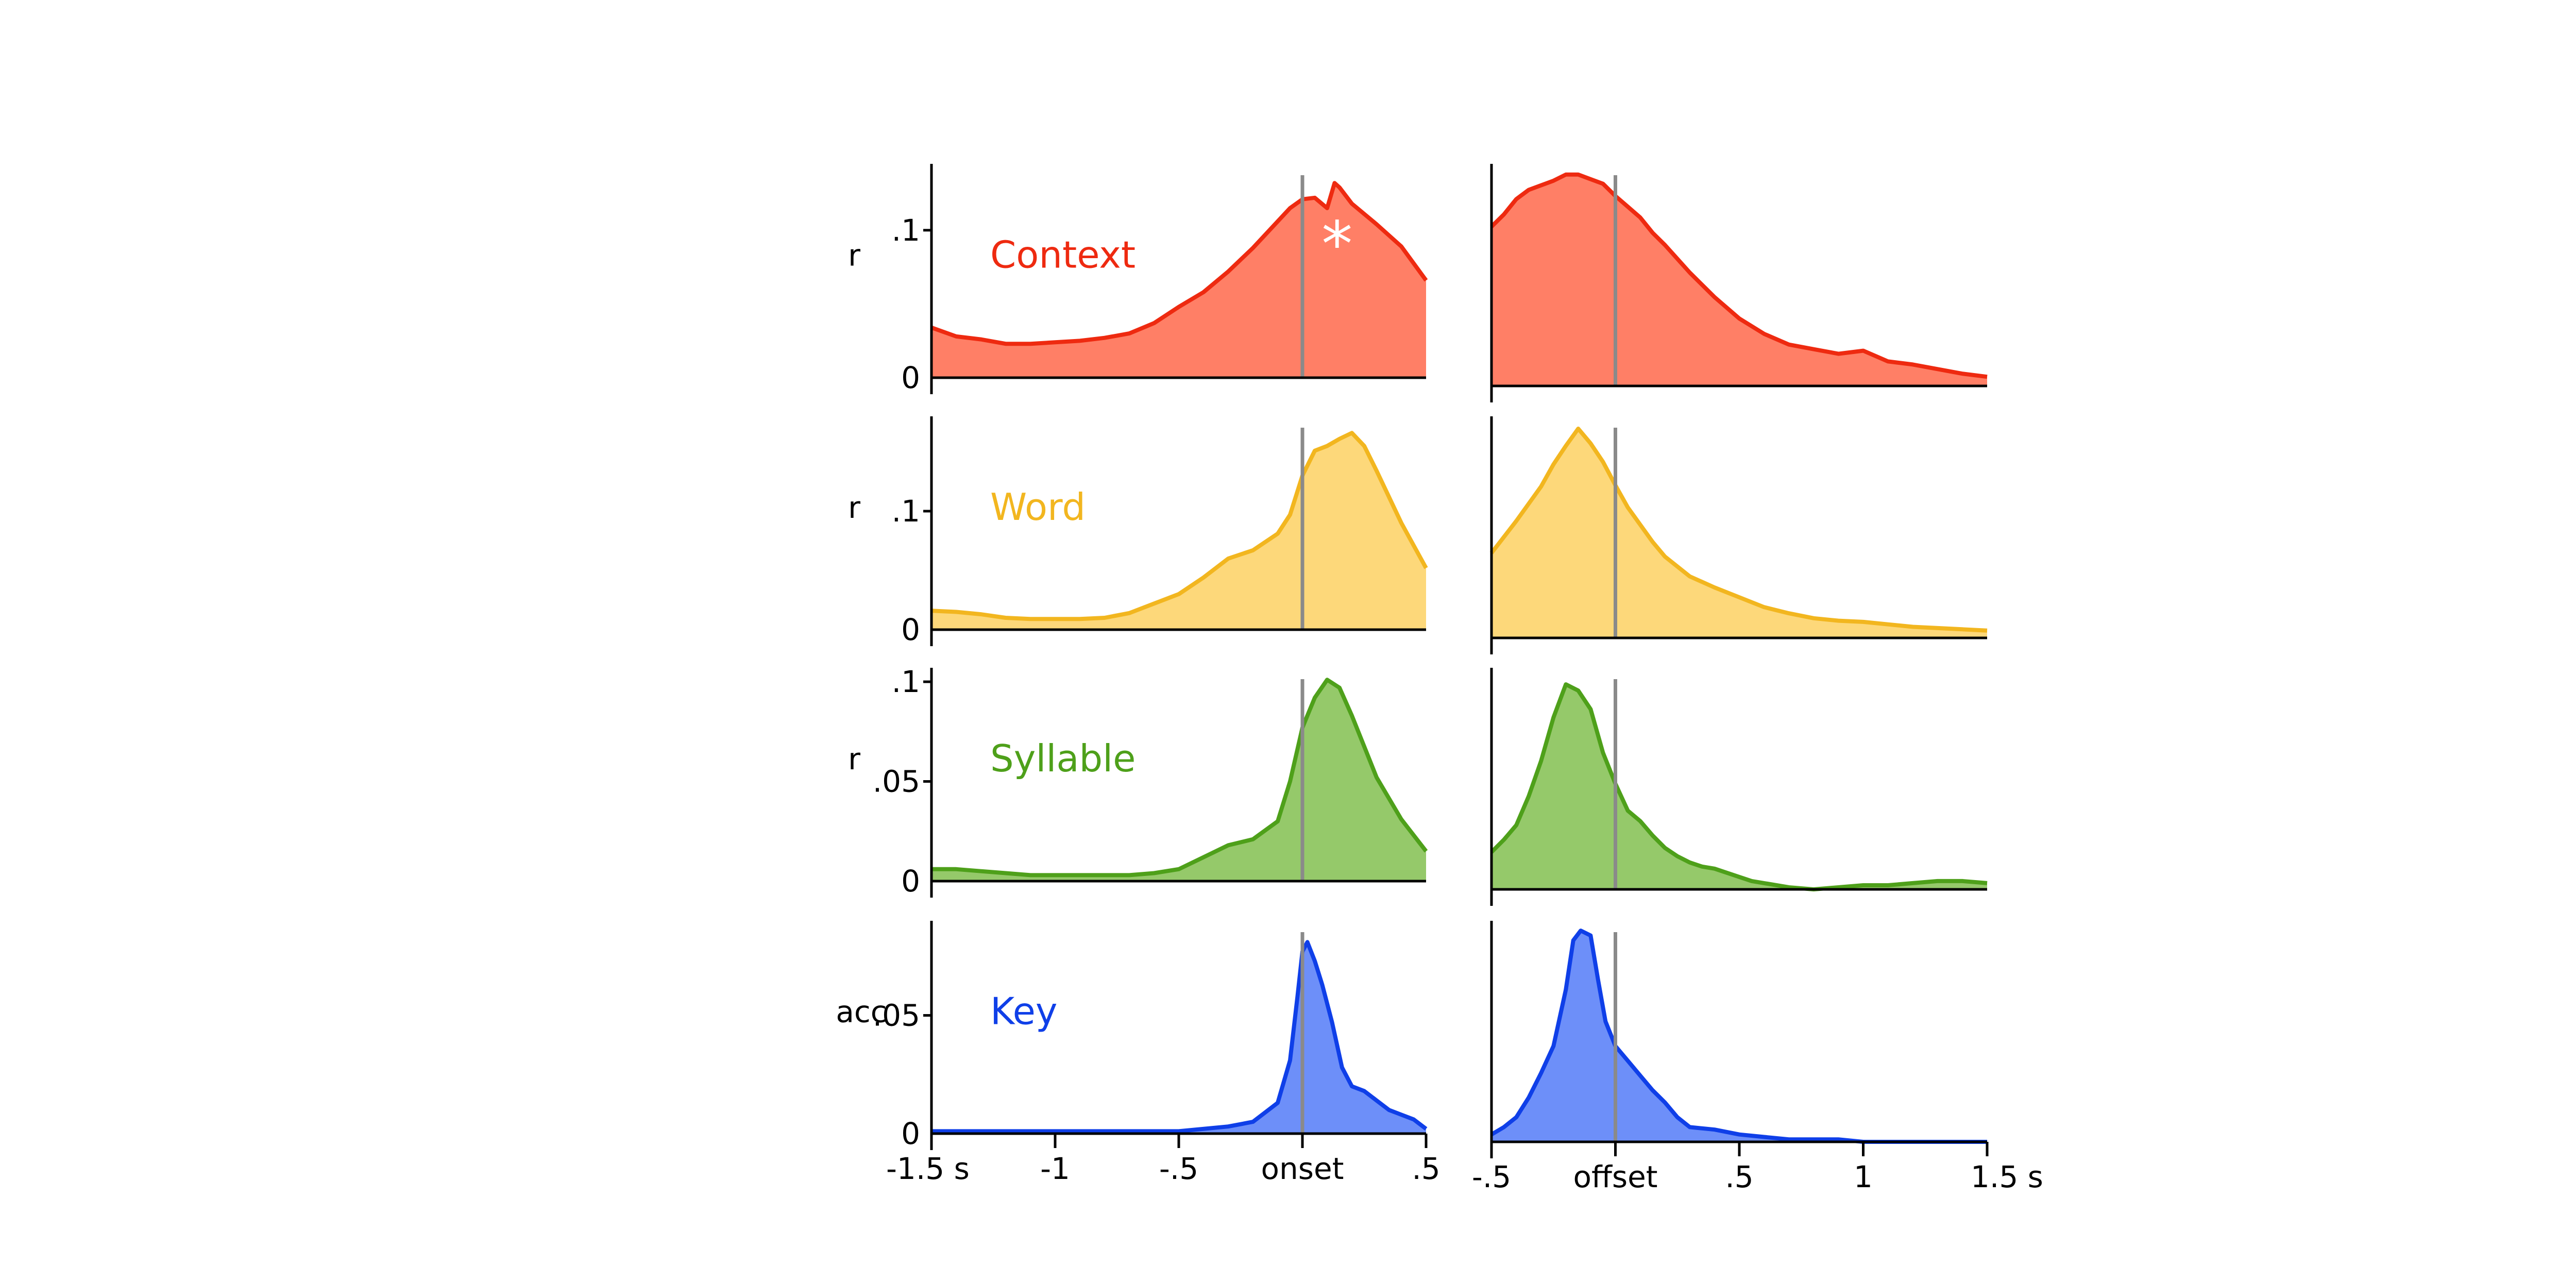 The width and height of the screenshot is (2576, 1265). I want to click on panel-3-onset, so click(1176, 783).